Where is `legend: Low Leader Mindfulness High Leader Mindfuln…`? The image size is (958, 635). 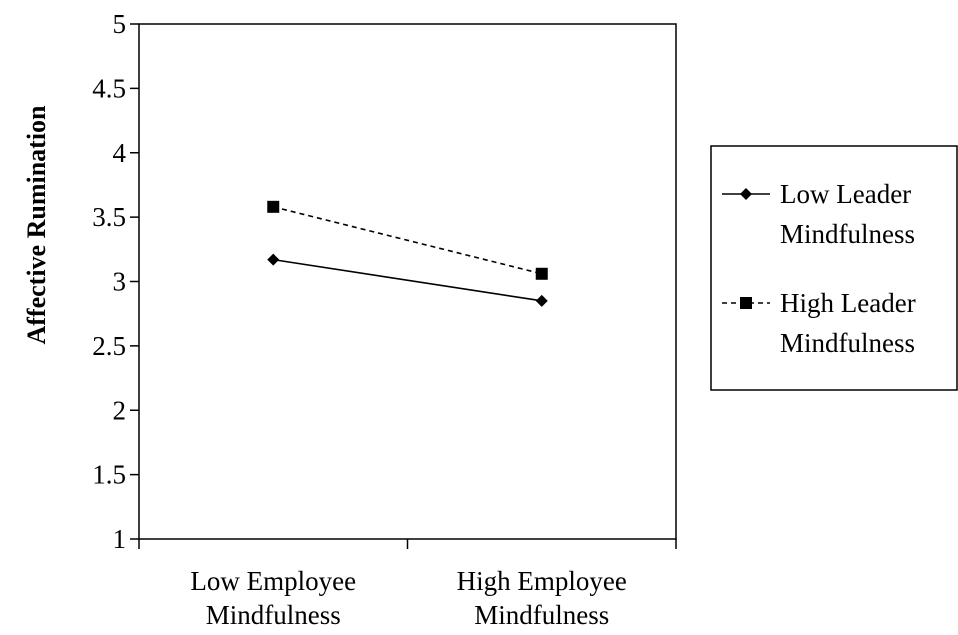 legend: Low Leader Mindfulness High Leader Mindfuln… is located at coordinates (834, 268).